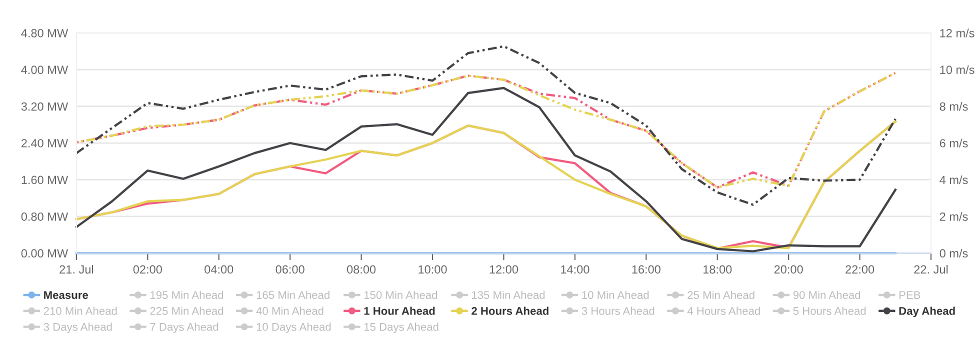  What do you see at coordinates (504, 269) in the screenshot?
I see `x-tick-label: 12:00` at bounding box center [504, 269].